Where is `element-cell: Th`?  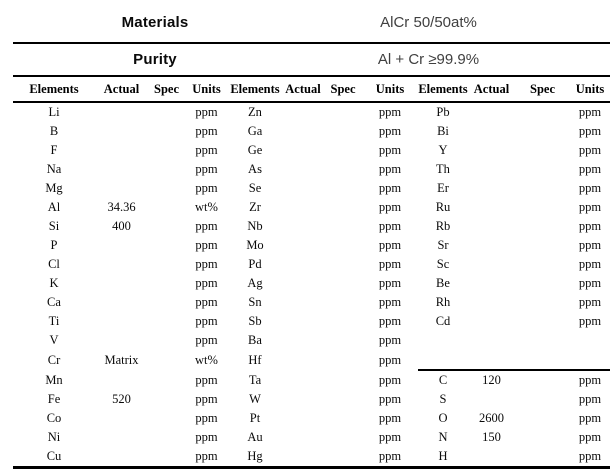 element-cell: Th is located at coordinates (443, 169).